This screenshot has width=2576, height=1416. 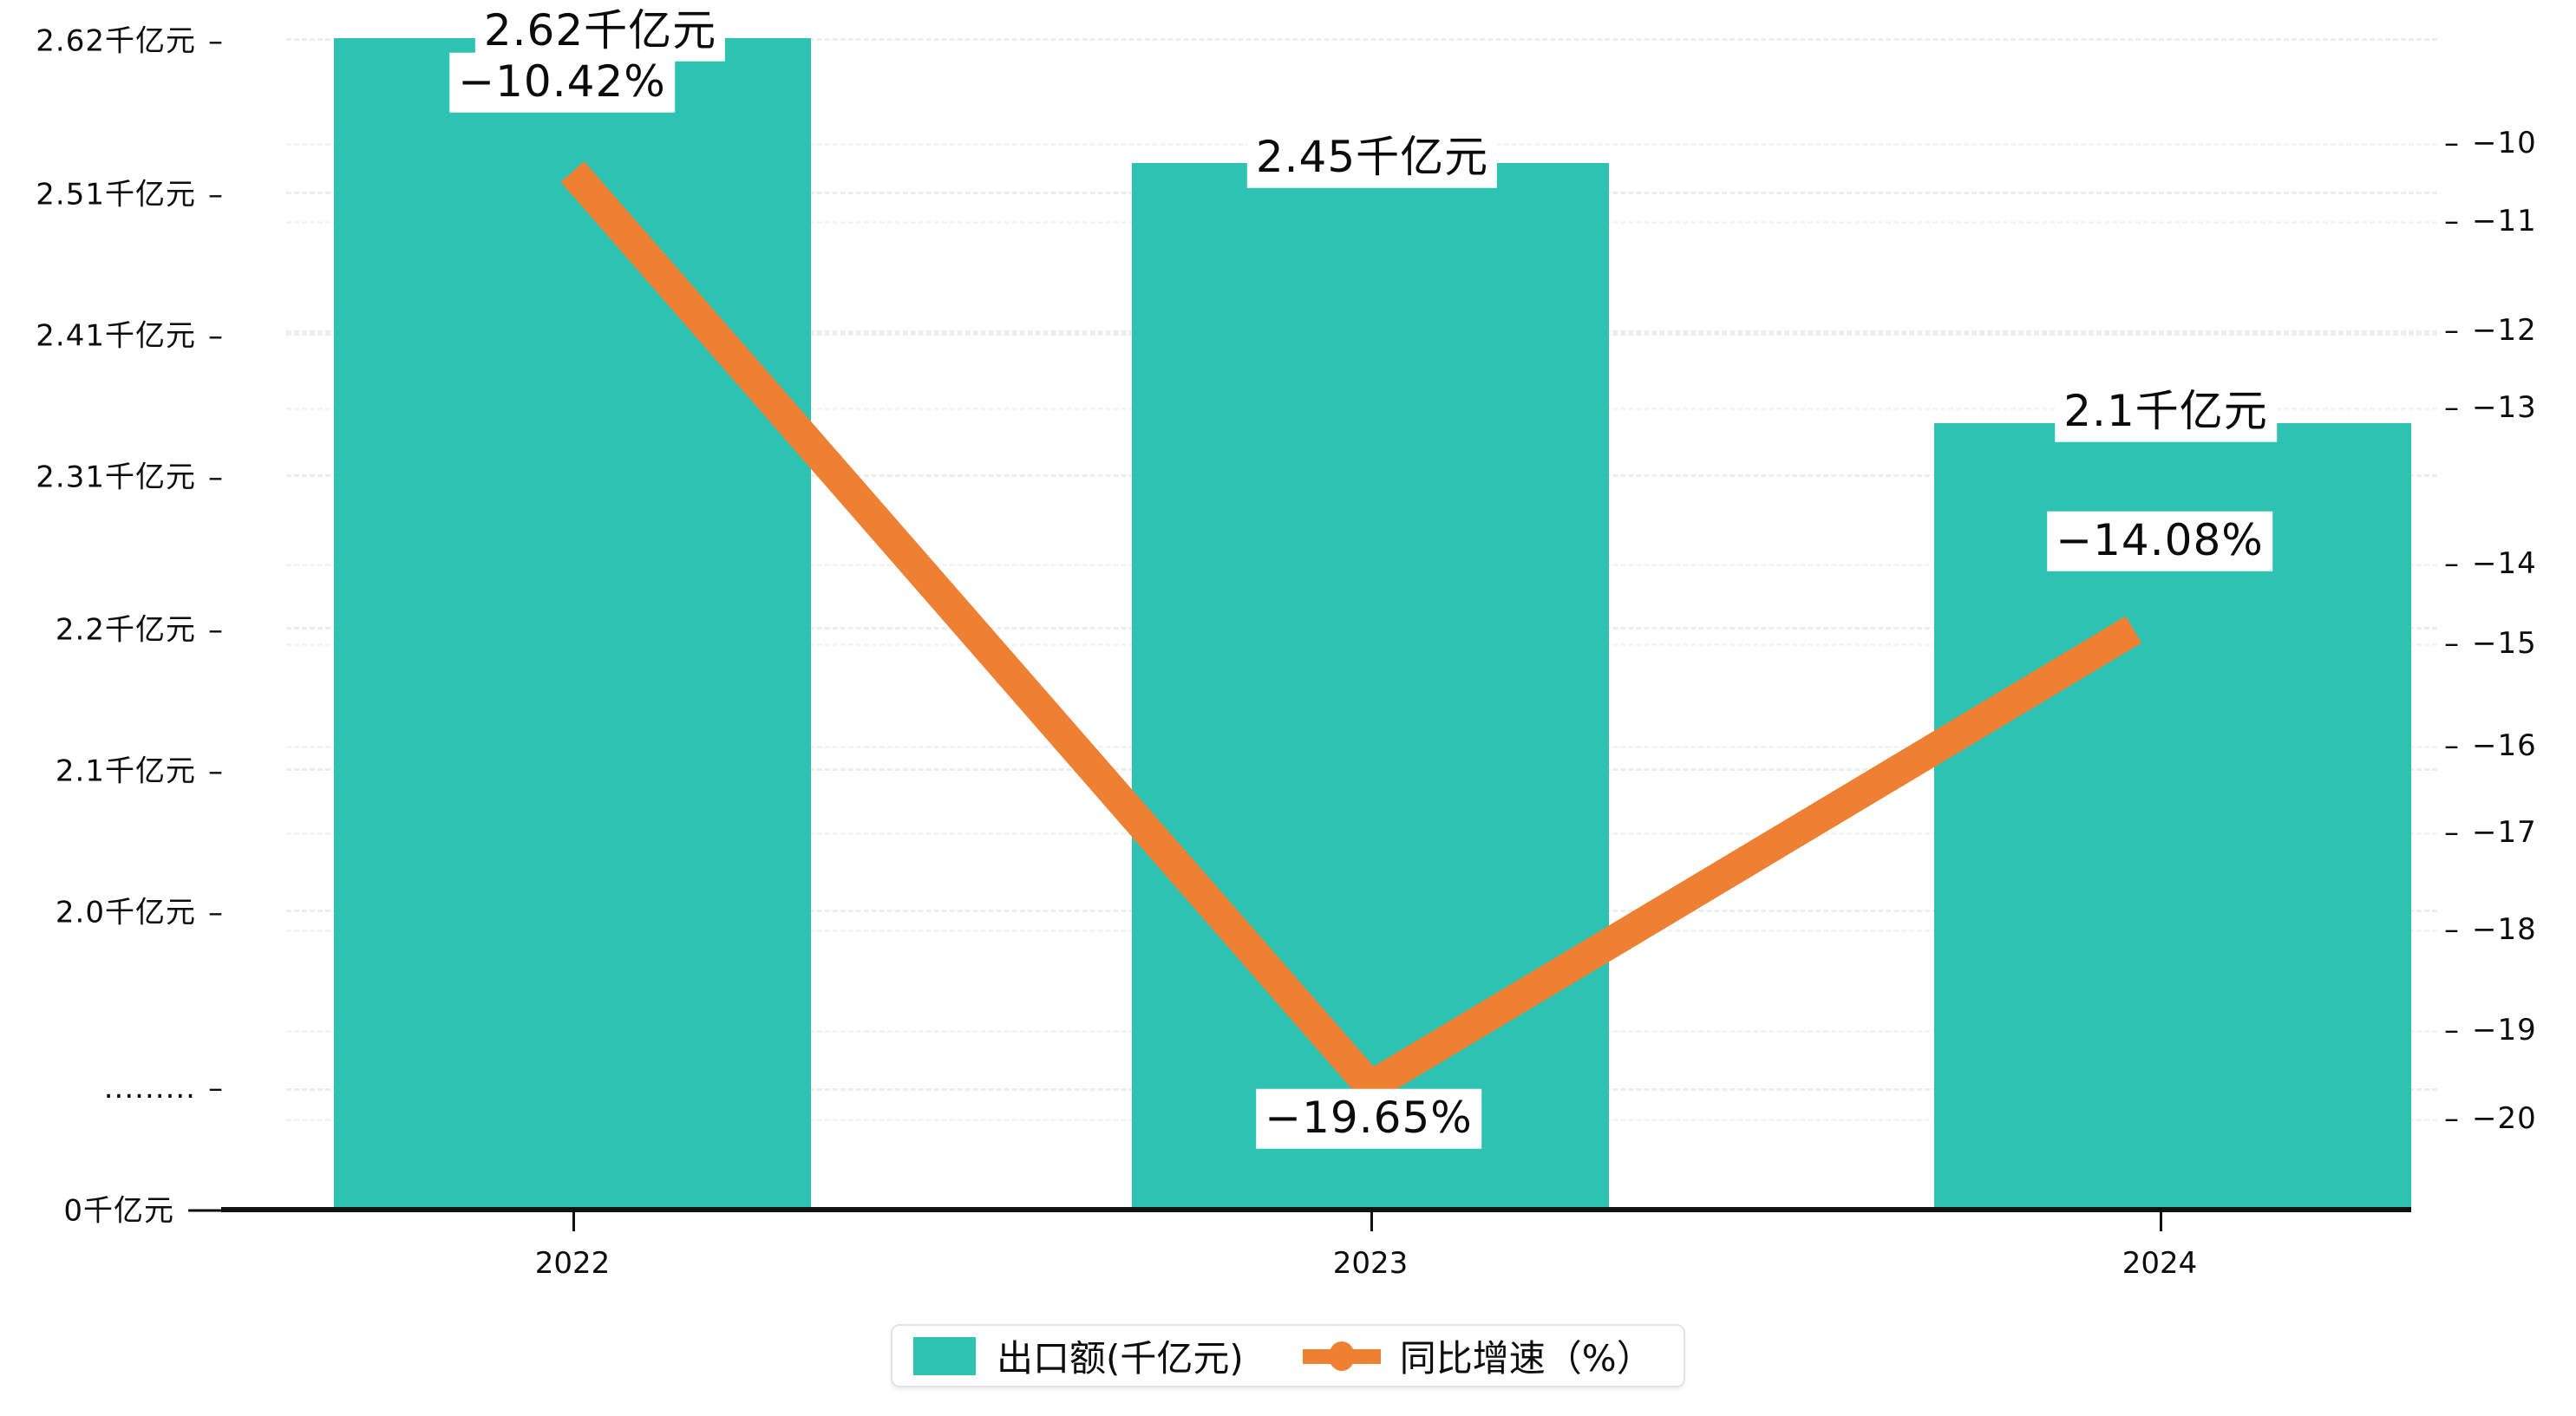 I want to click on y-axis-right-tick-label: −18, so click(x=2504, y=929).